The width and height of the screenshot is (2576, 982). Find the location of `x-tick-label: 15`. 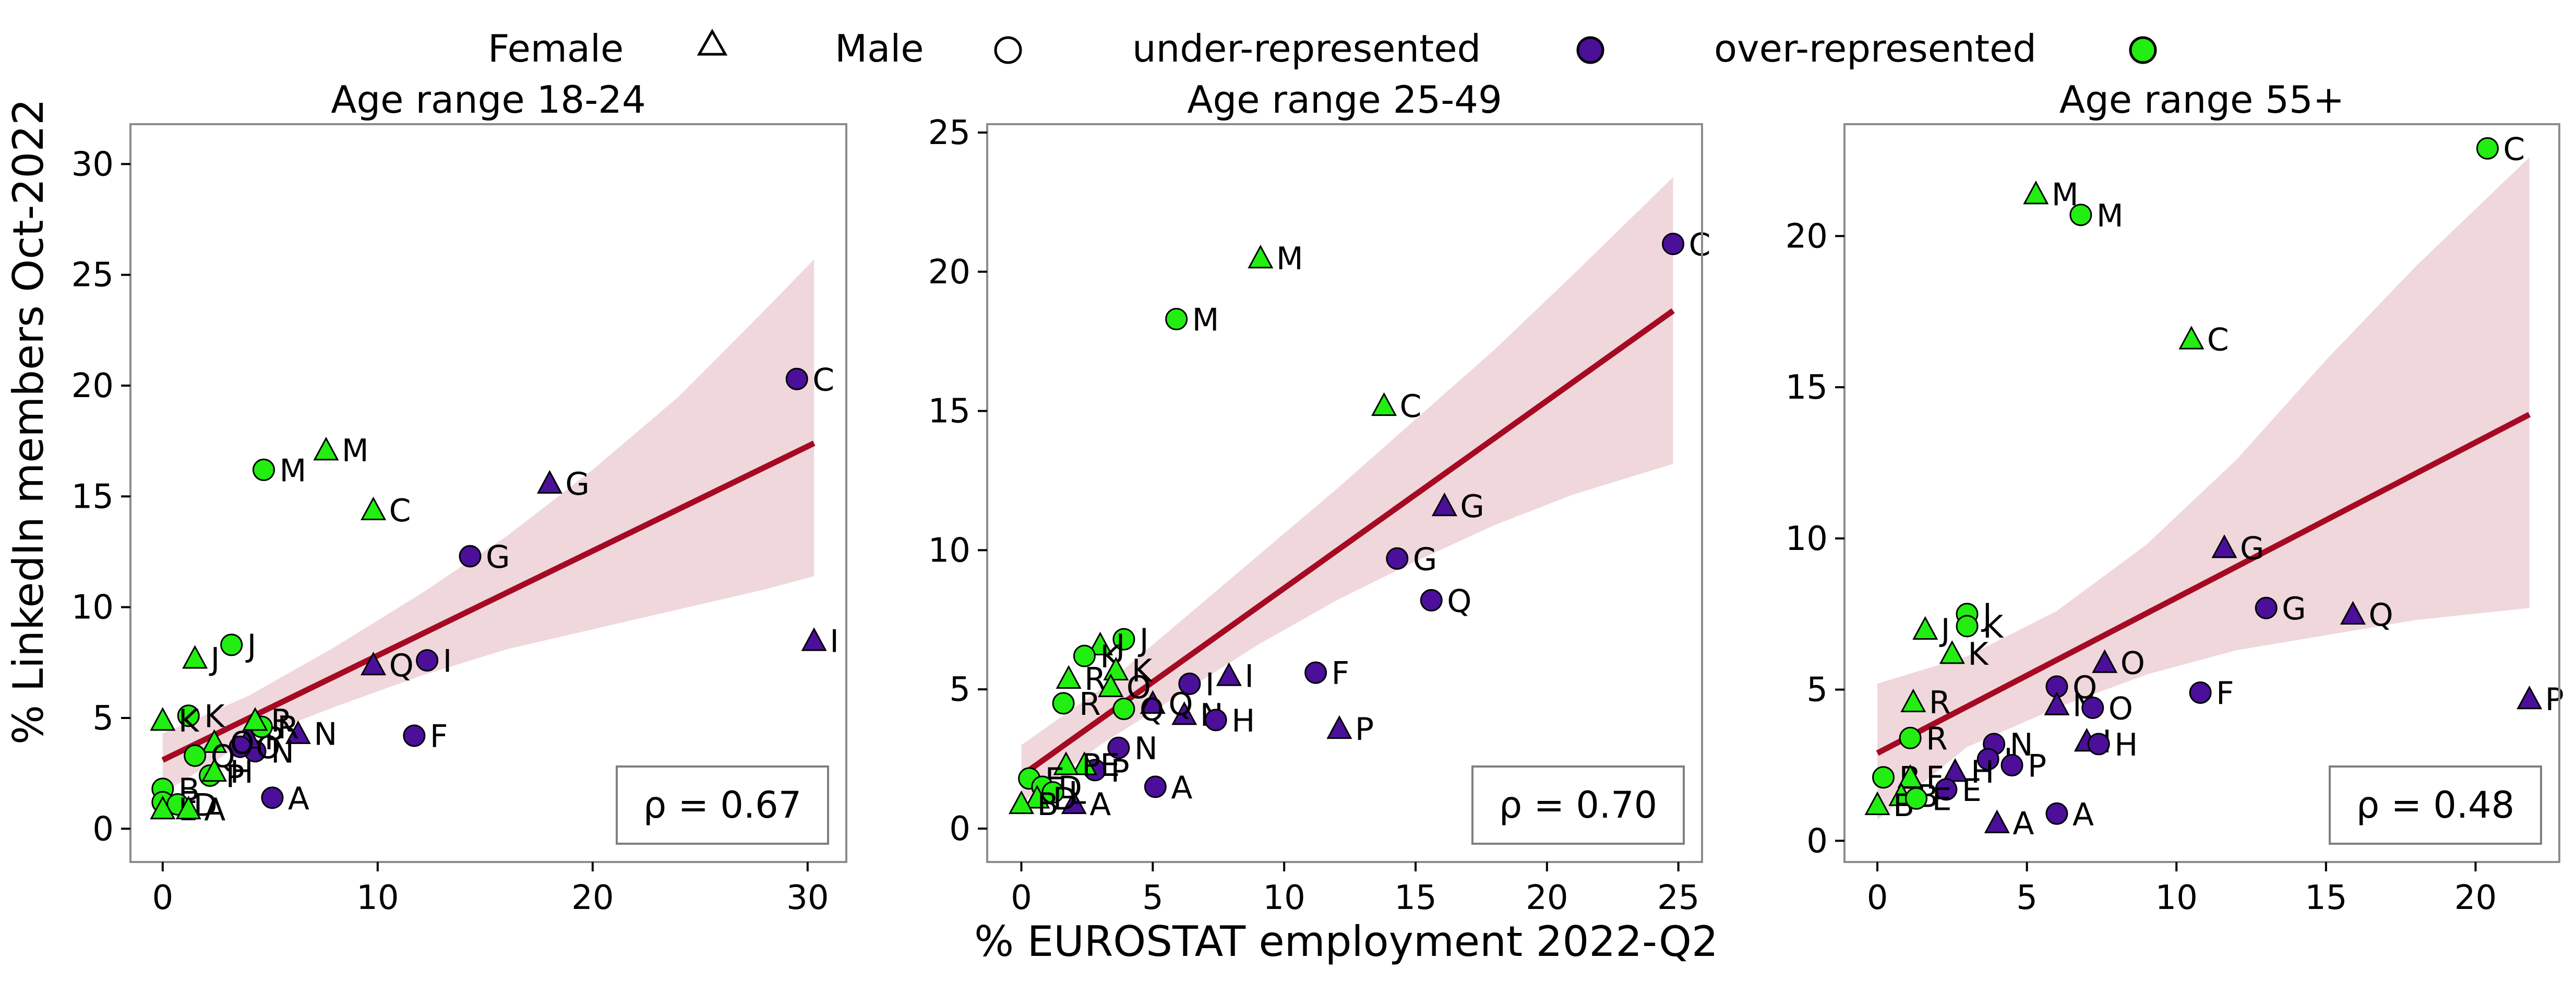

x-tick-label: 15 is located at coordinates (1415, 898).